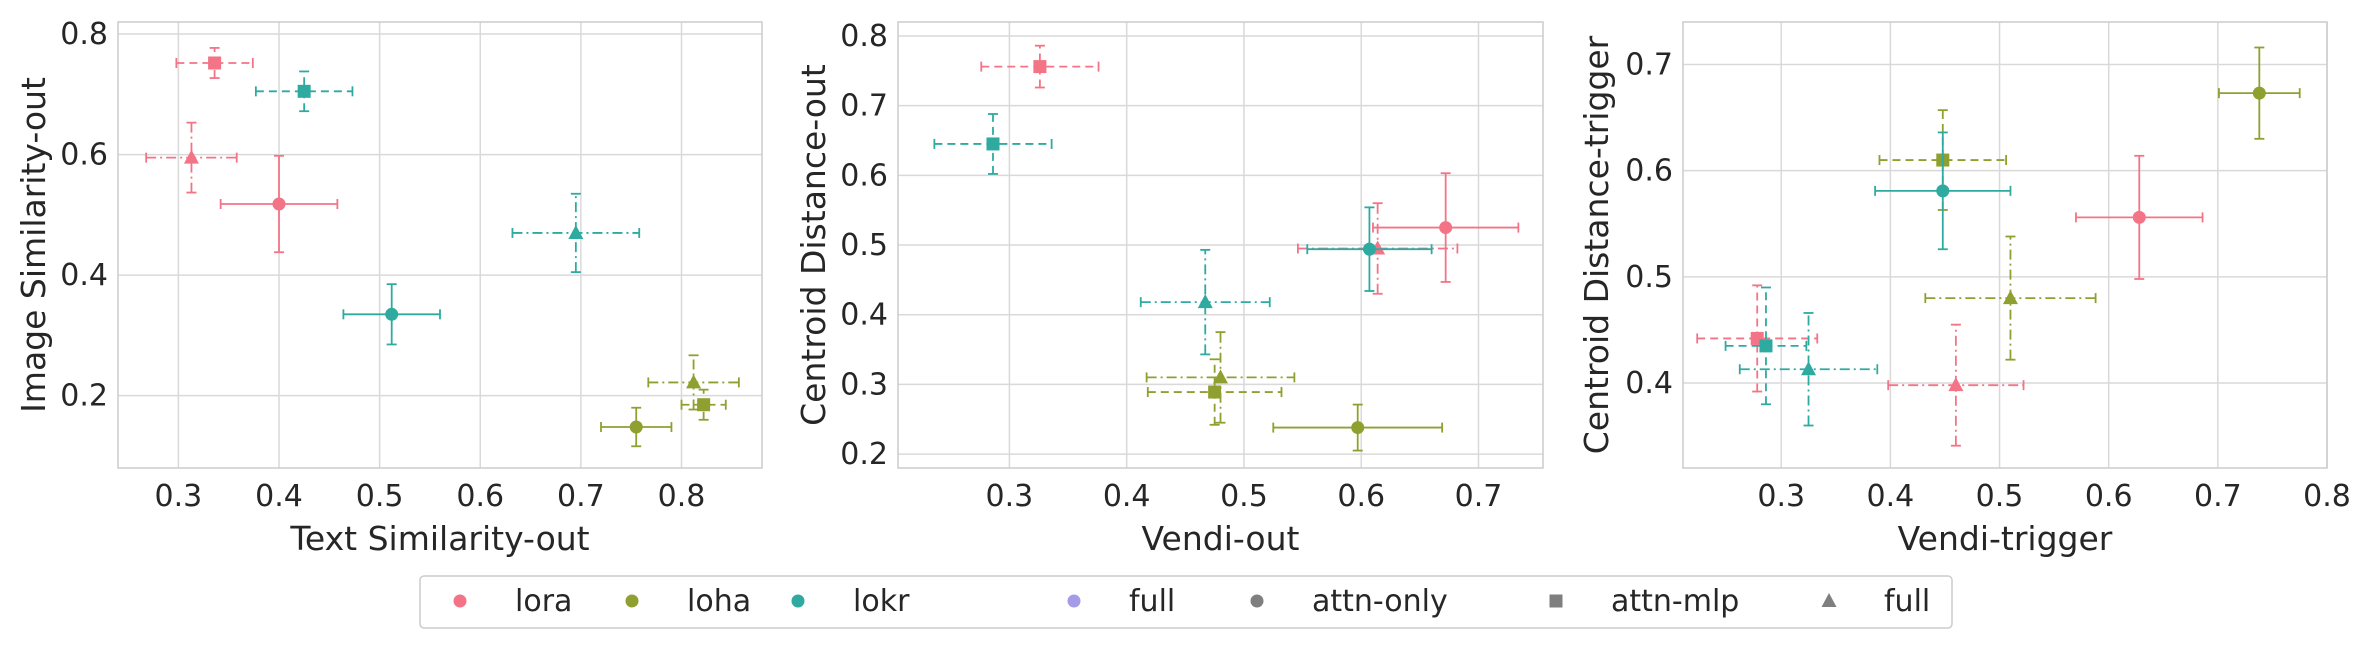 This screenshot has height=649, width=2367. I want to click on legend-entry: full, so click(1121, 601).